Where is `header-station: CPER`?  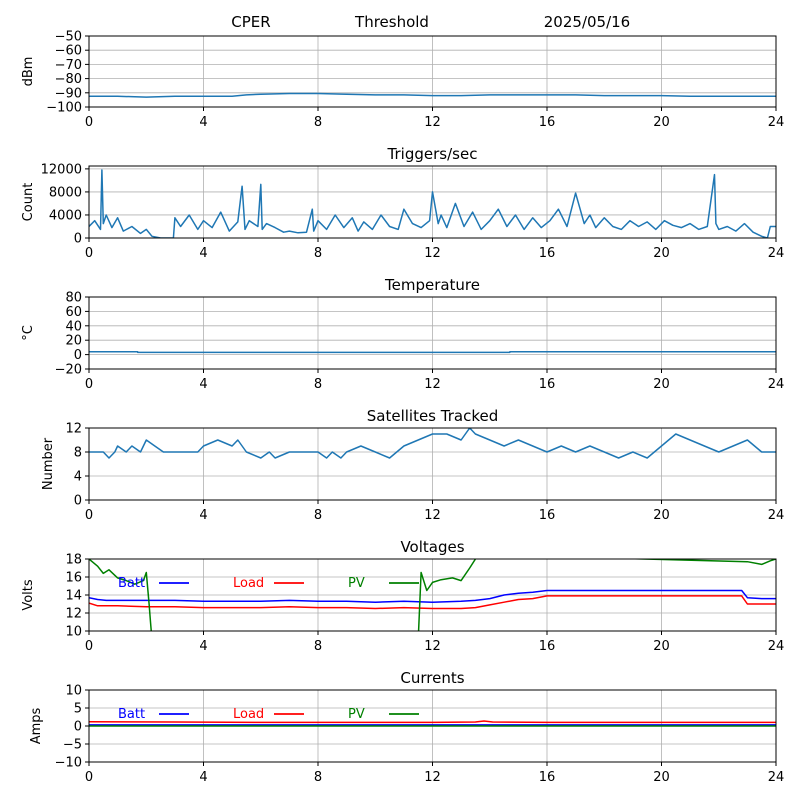
header-station: CPER is located at coordinates (250, 22).